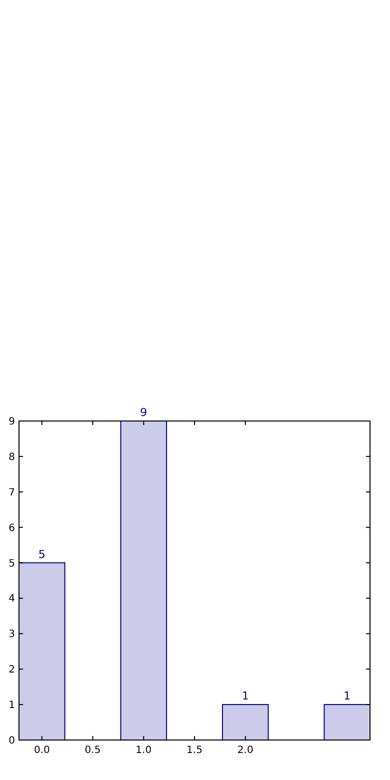  Describe the element at coordinates (11, 492) in the screenshot. I see `y-tick-label: 7` at that location.